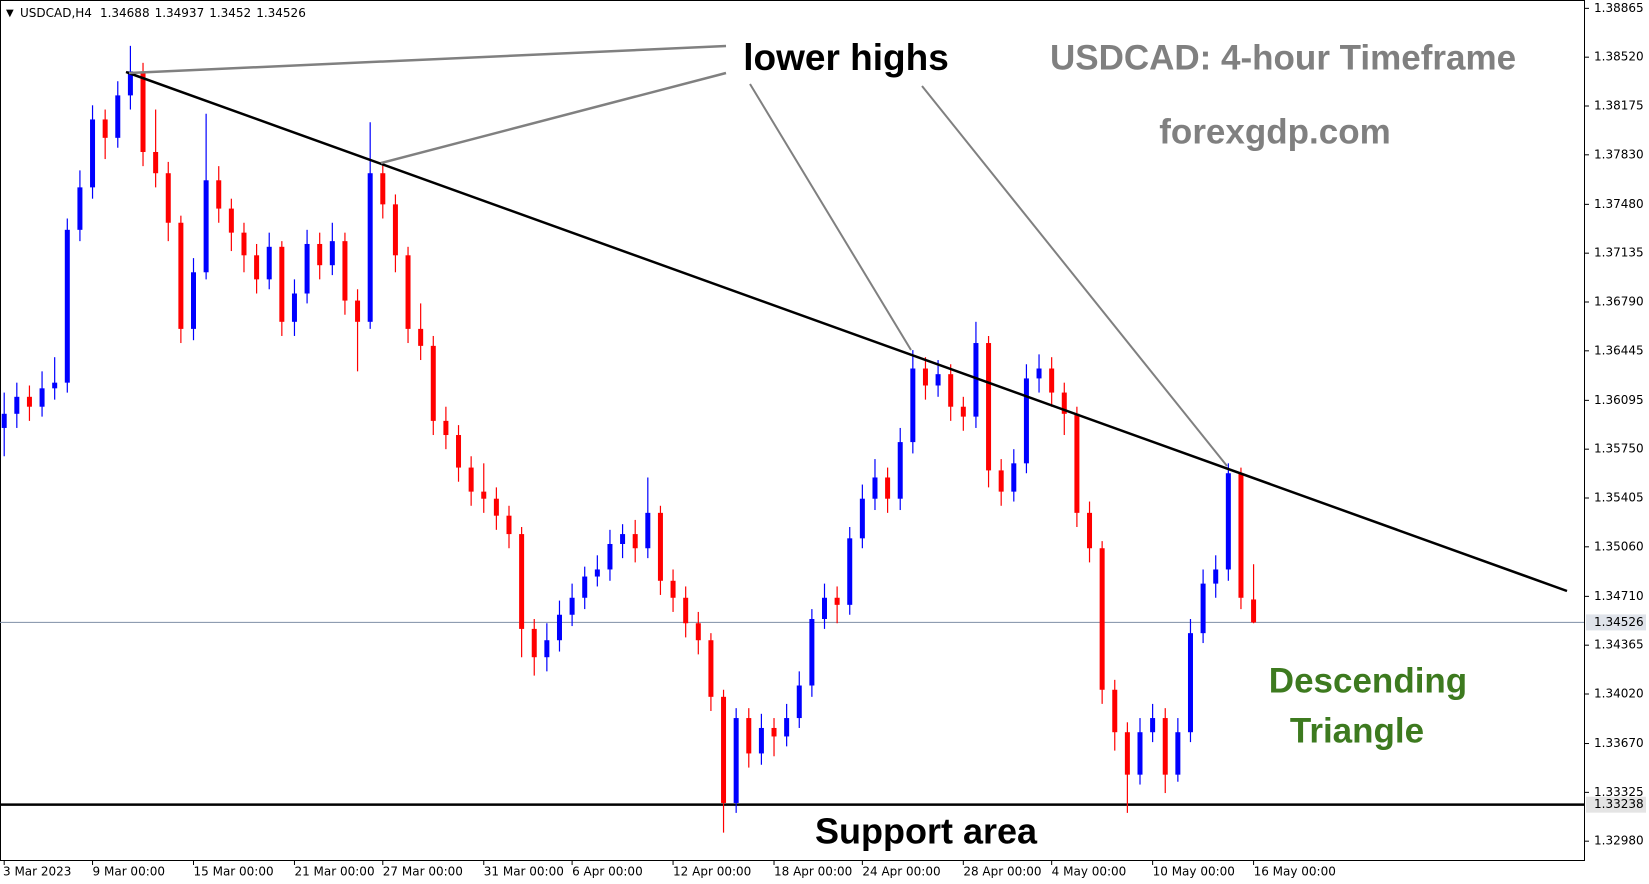  Describe the element at coordinates (1619, 8) in the screenshot. I see `y-tick-label: 1.38865` at that location.